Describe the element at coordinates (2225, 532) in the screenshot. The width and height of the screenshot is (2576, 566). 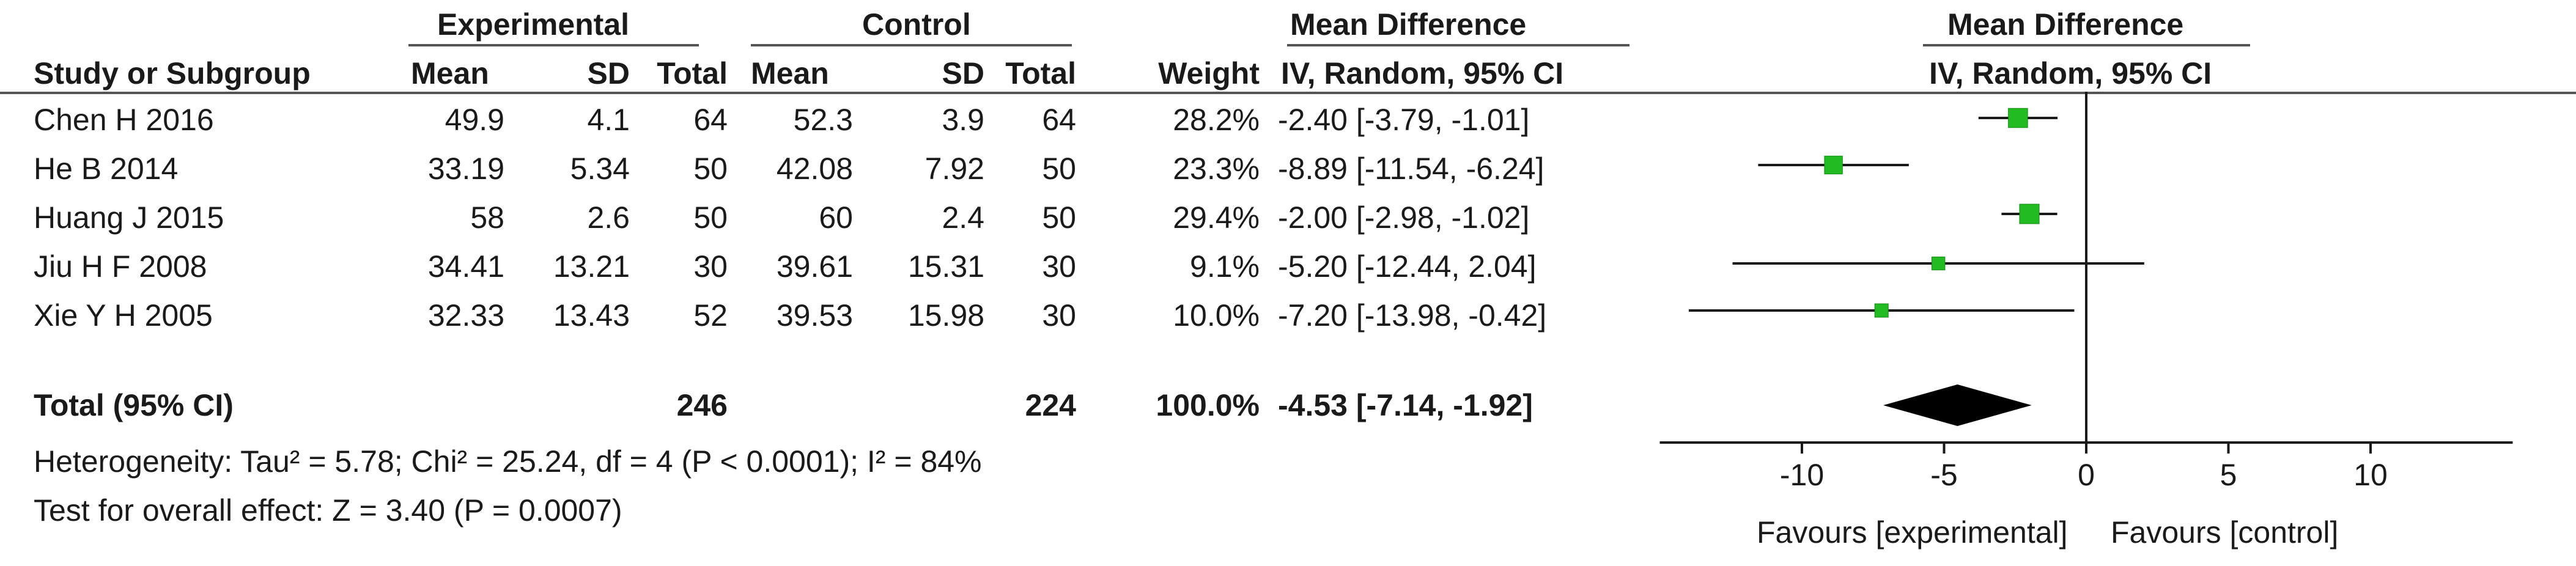
I see `favours-control-label: Favours [control]` at that location.